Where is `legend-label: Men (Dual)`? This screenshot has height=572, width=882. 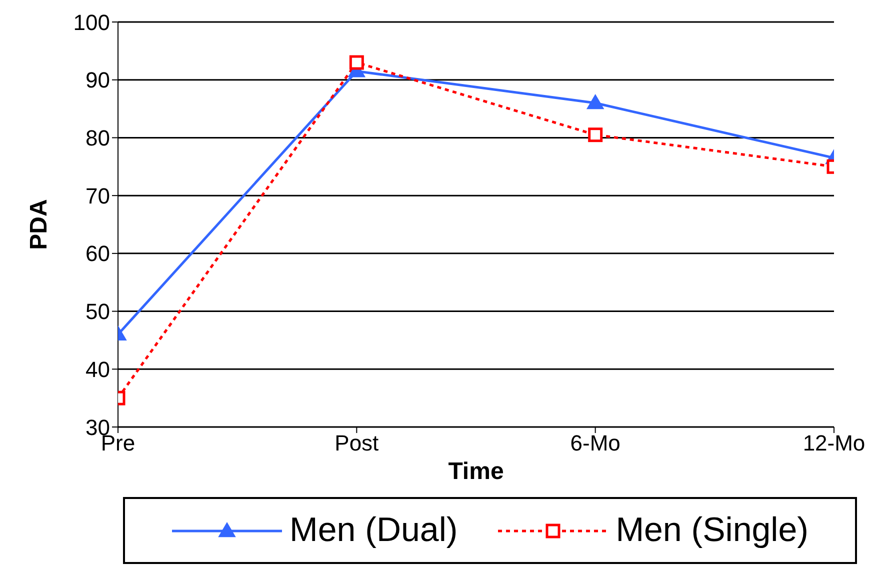 legend-label: Men (Dual) is located at coordinates (374, 530).